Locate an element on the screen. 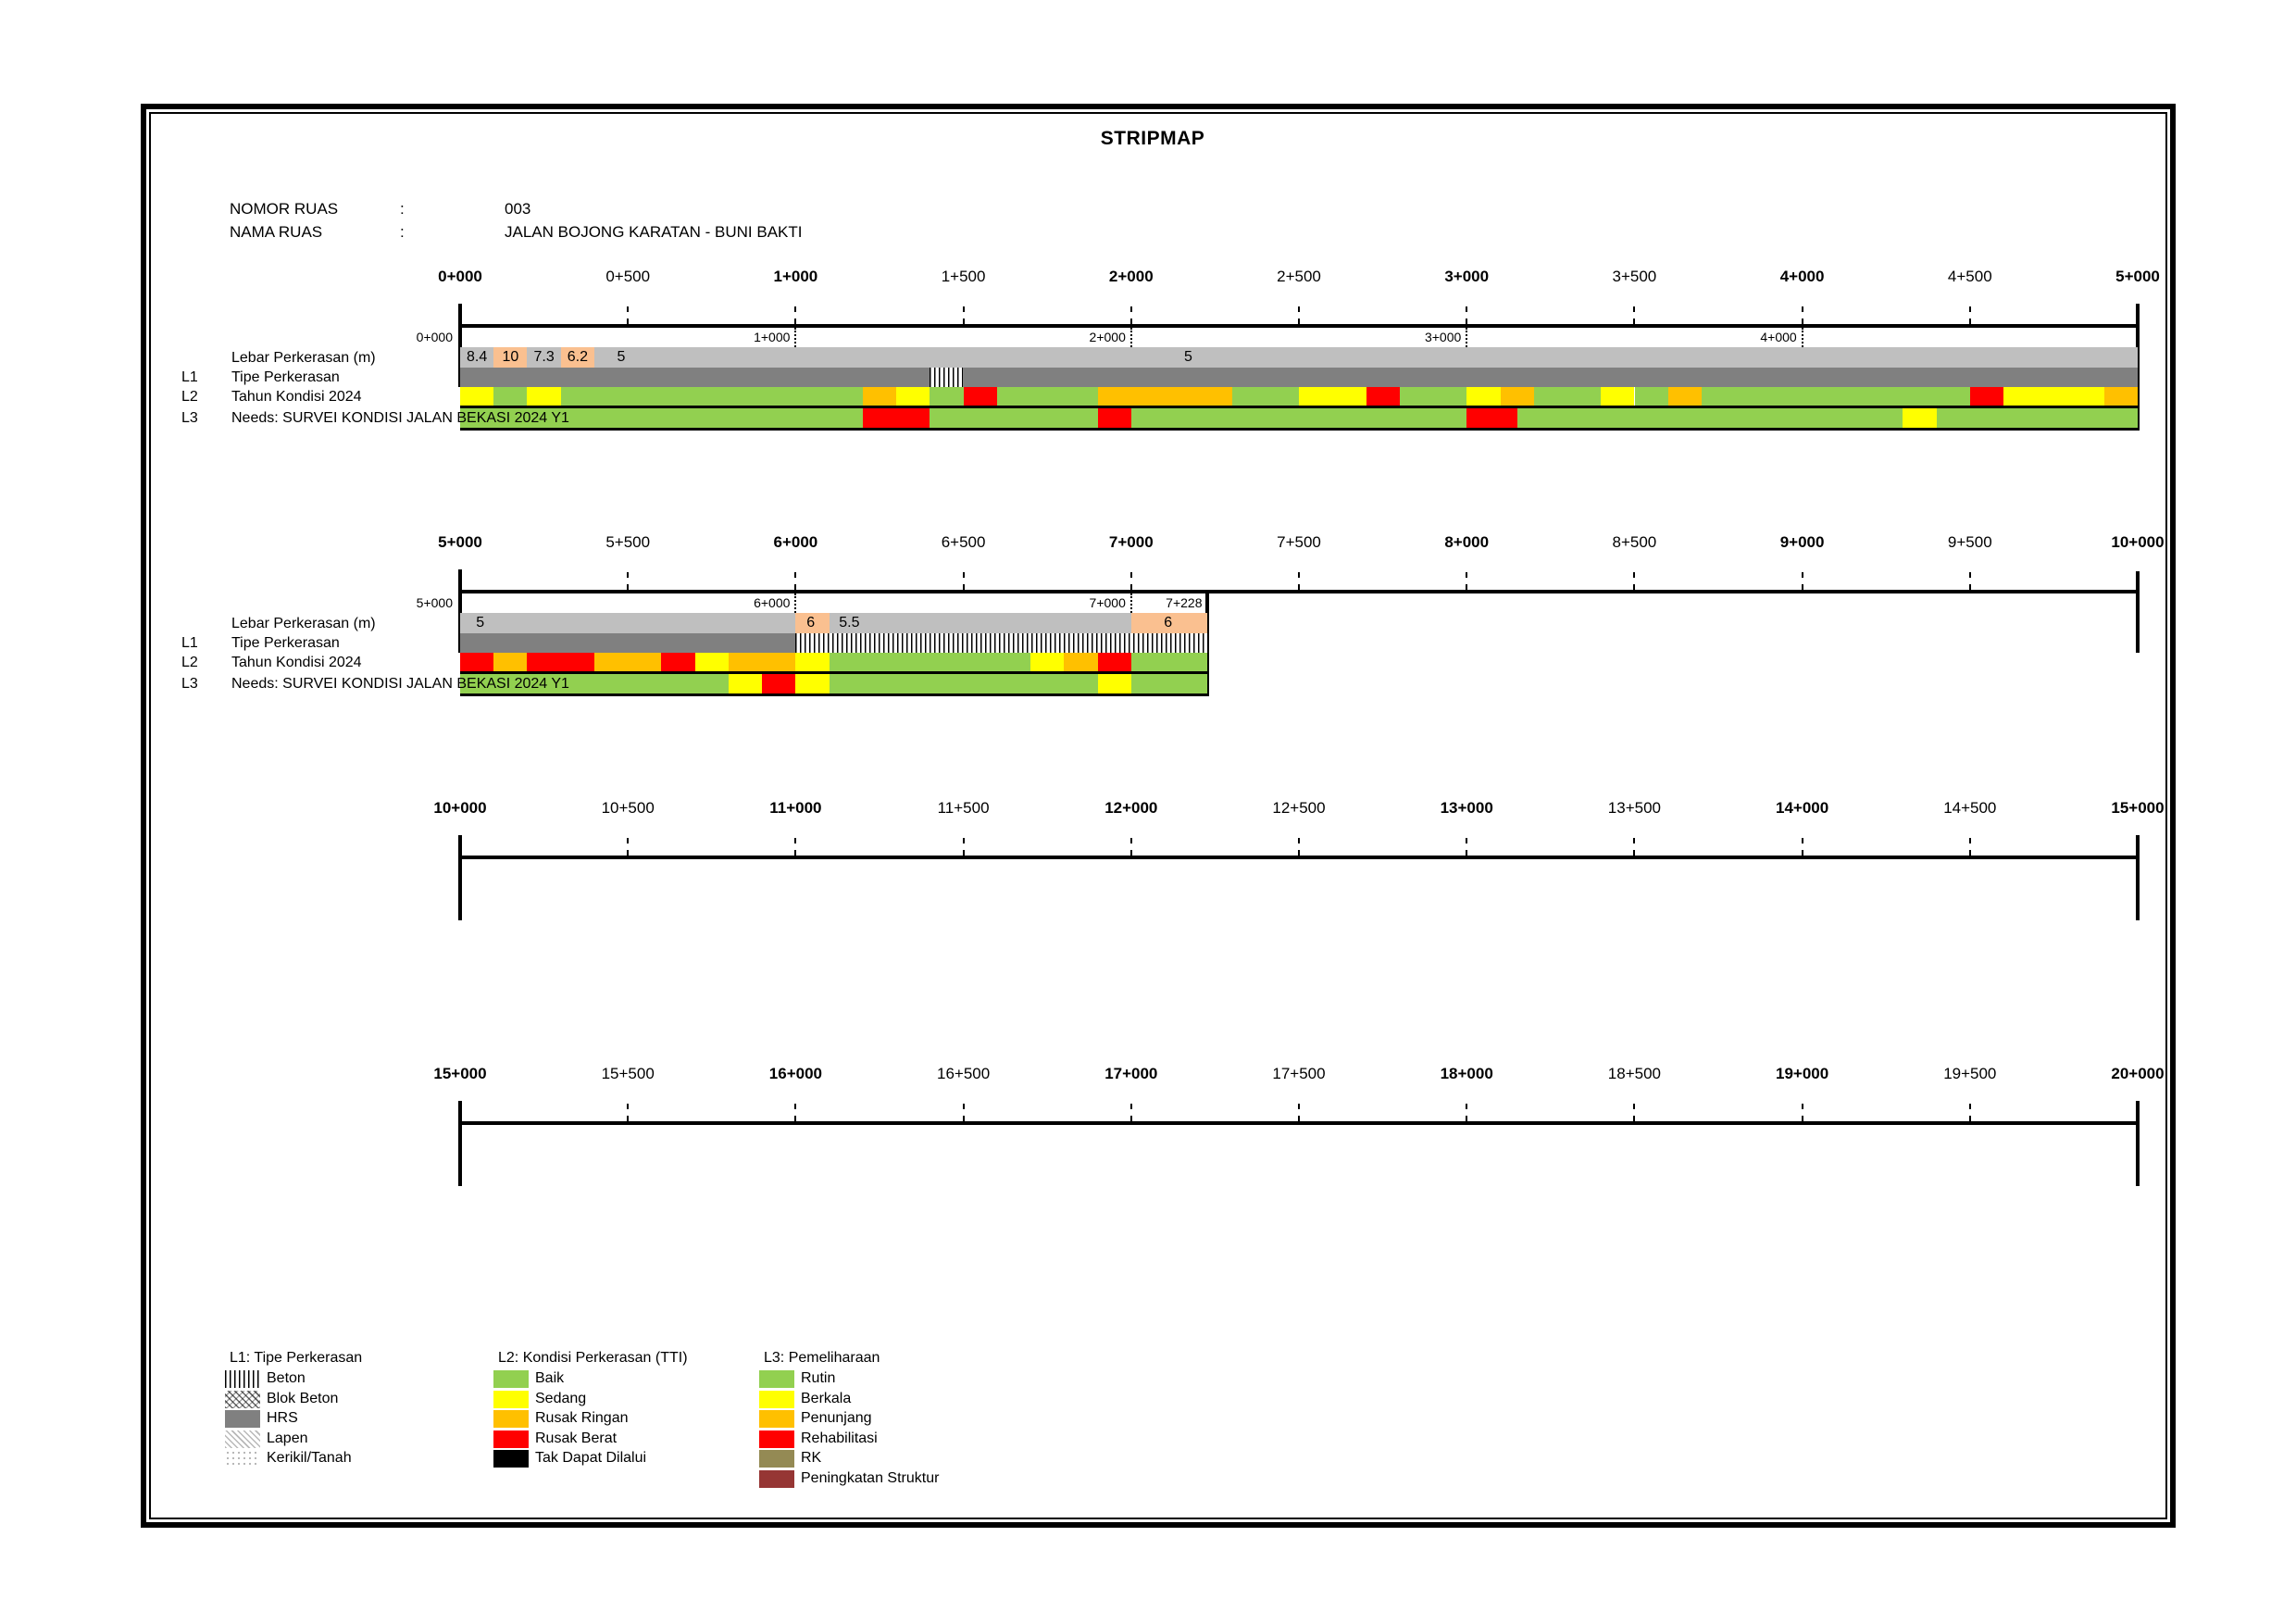 The height and width of the screenshot is (1624, 2296). tak_dapat-swatch is located at coordinates (511, 1459).